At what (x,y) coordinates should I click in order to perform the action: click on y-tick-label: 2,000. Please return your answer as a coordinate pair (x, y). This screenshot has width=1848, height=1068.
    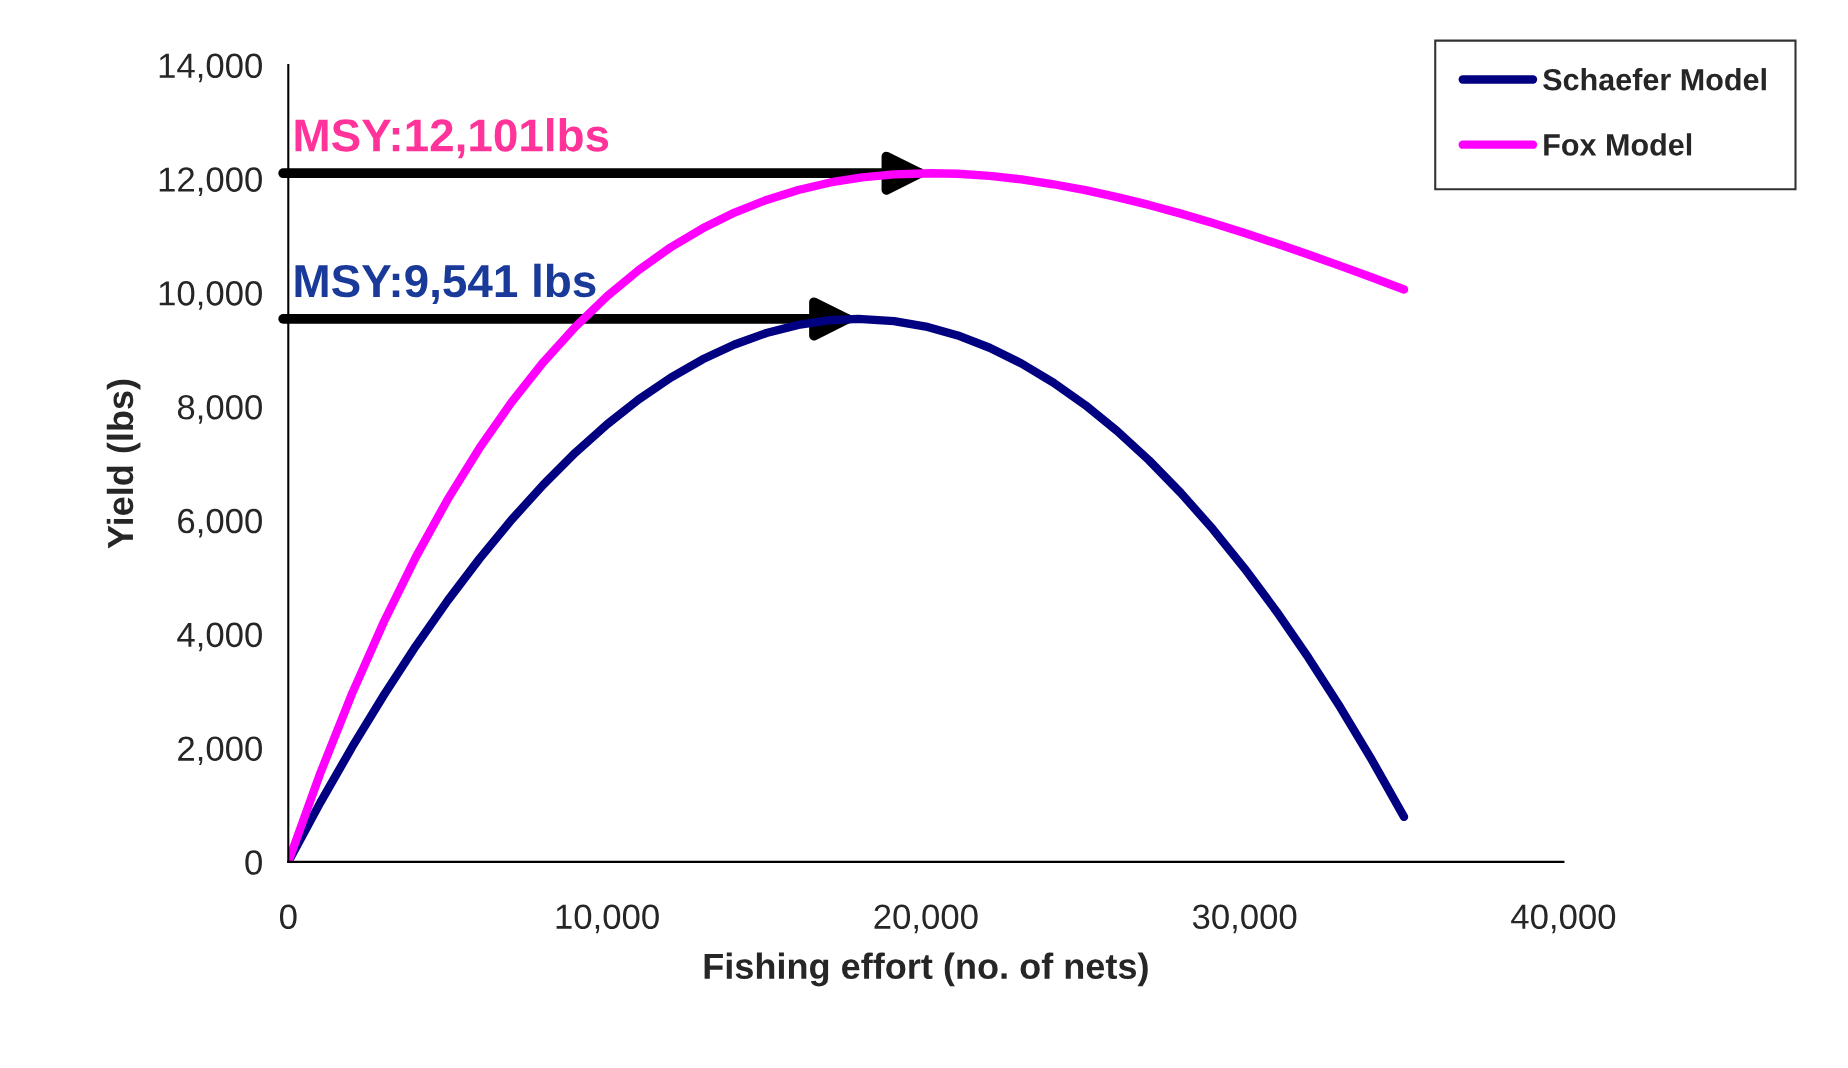
    Looking at the image, I should click on (220, 751).